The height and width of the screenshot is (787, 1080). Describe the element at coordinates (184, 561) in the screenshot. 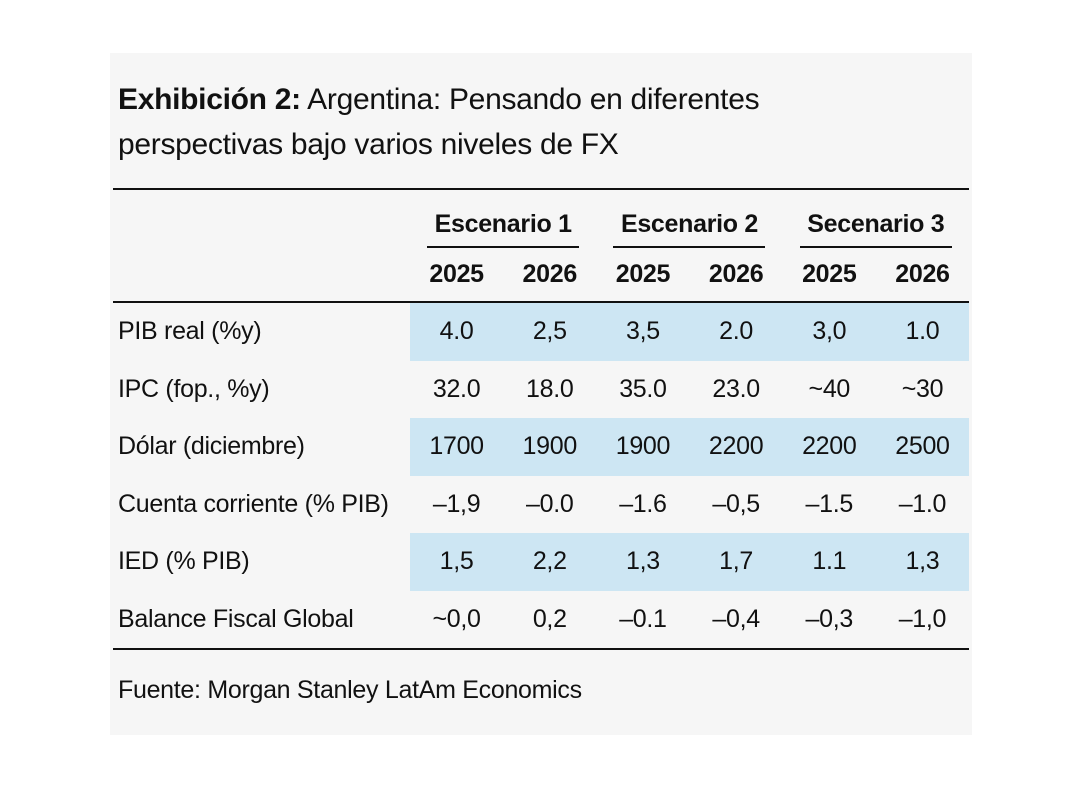

I see `row-label: IED (% PIB)` at that location.